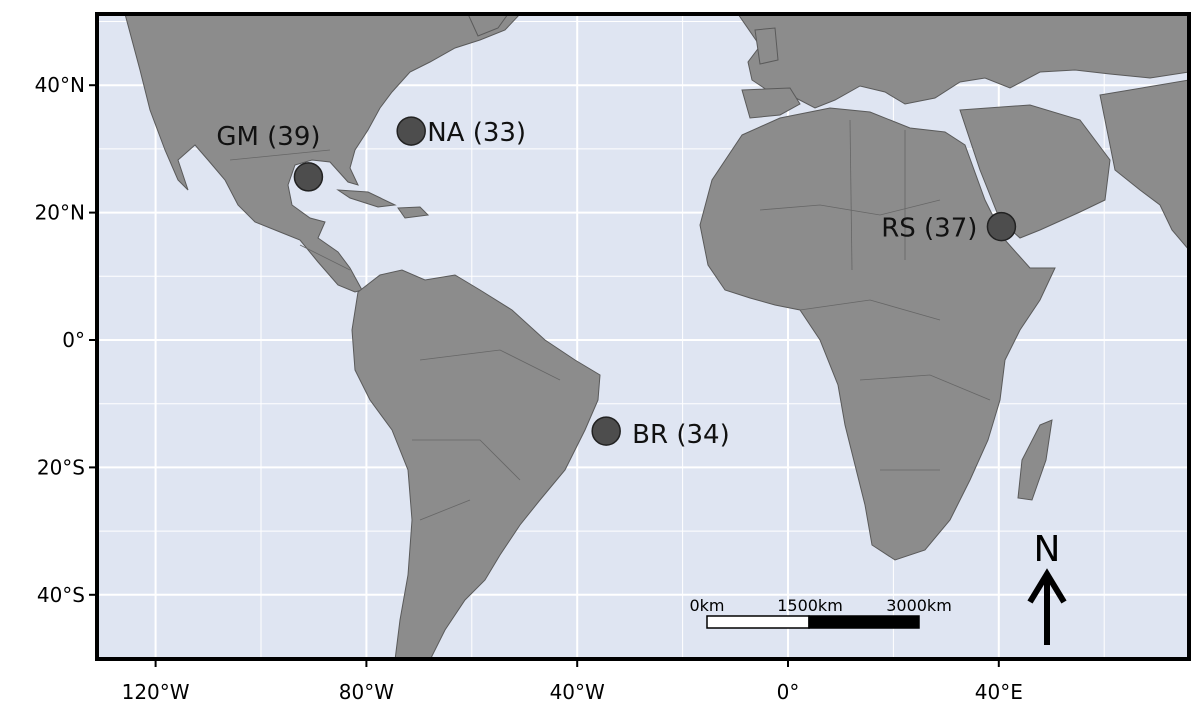  I want to click on scale-bar-white-segment, so click(758, 622).